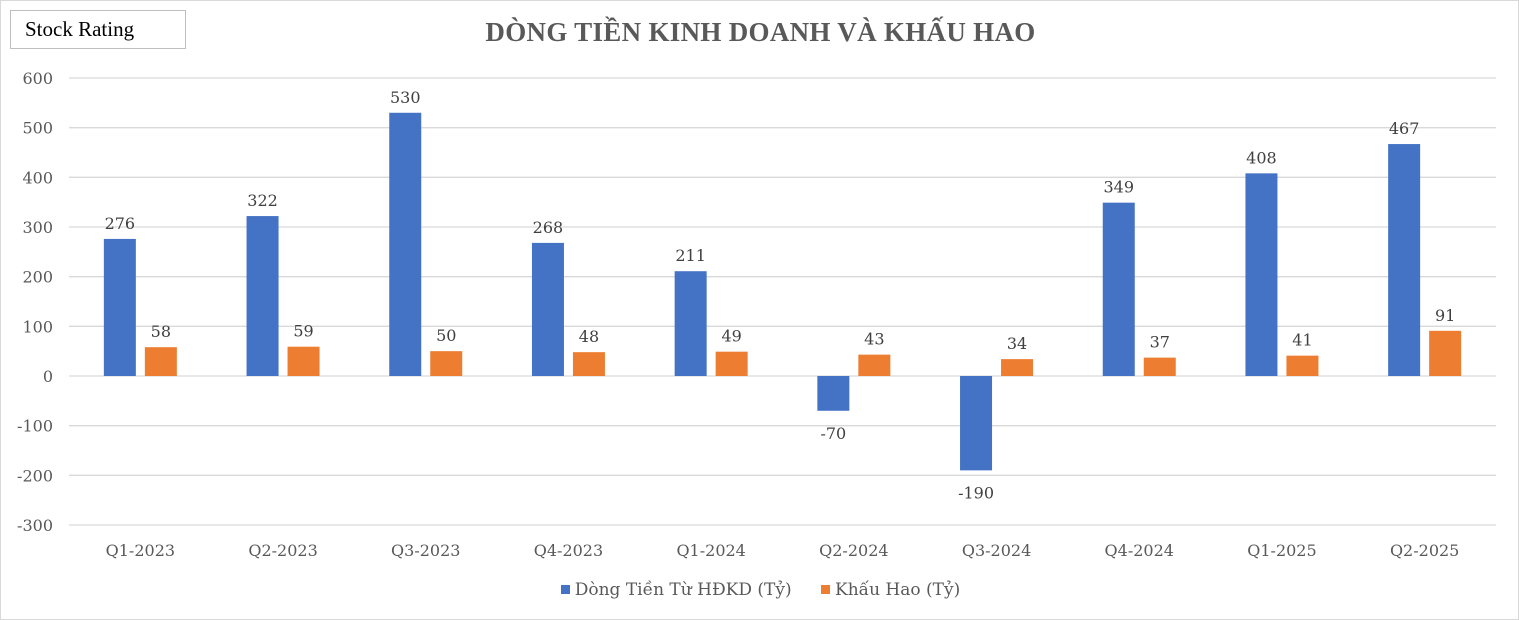  Describe the element at coordinates (710, 550) in the screenshot. I see `x-tick-label: Q1-2024` at that location.